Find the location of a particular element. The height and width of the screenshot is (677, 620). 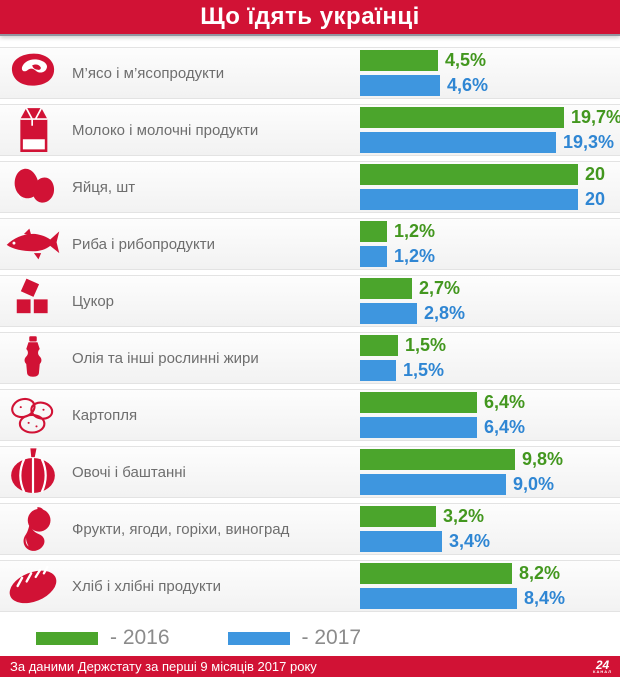

bar-line: 2,8% is located at coordinates (490, 313).